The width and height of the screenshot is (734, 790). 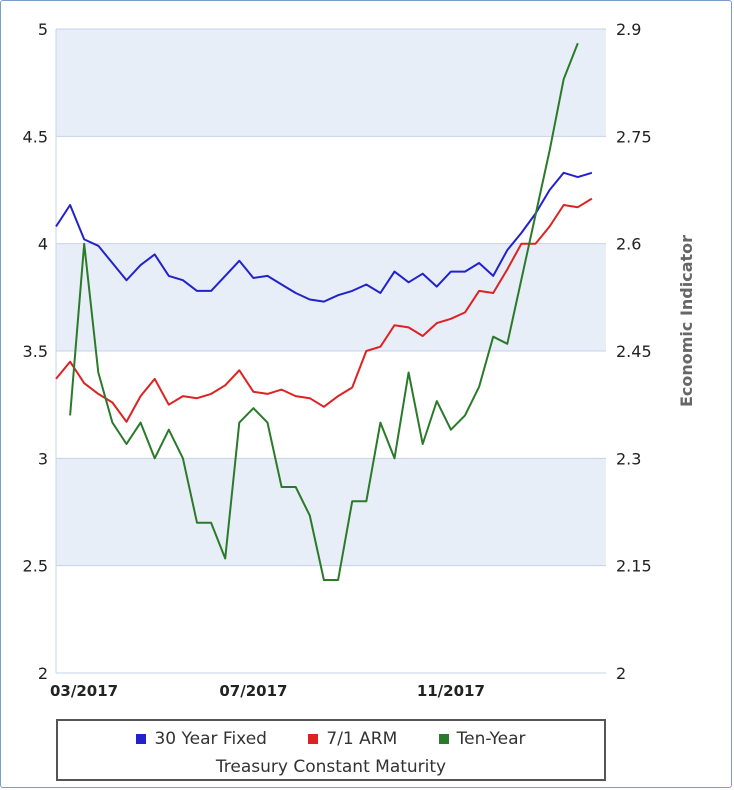 I want to click on right-y-axis-ticks: 2 2.15 2.3 2.45 2.6 2.75 2.9, so click(x=634, y=351).